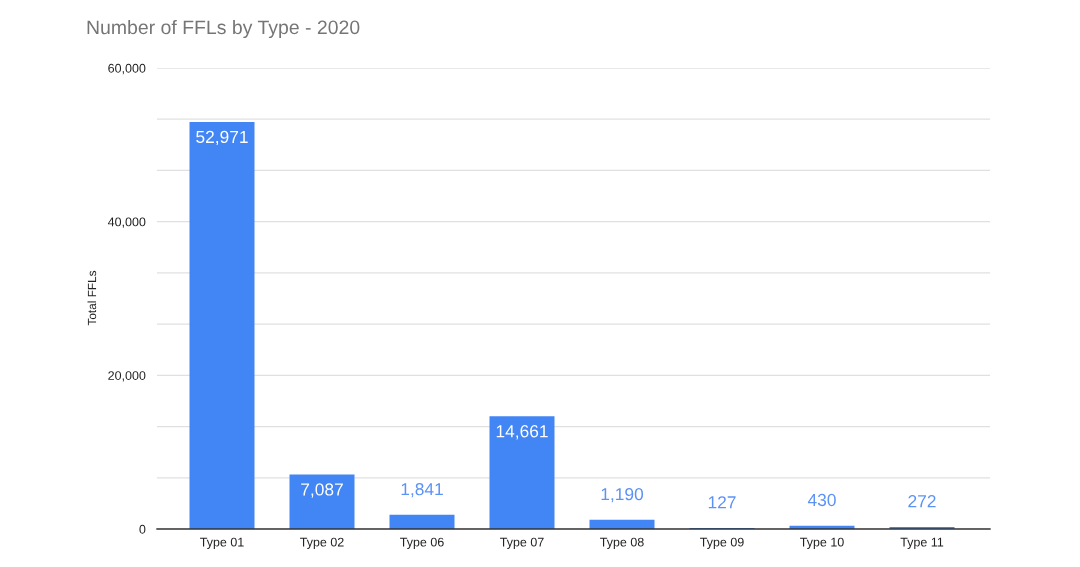 The width and height of the screenshot is (1080, 567). Describe the element at coordinates (622, 495) in the screenshot. I see `data-label: 1,190` at that location.